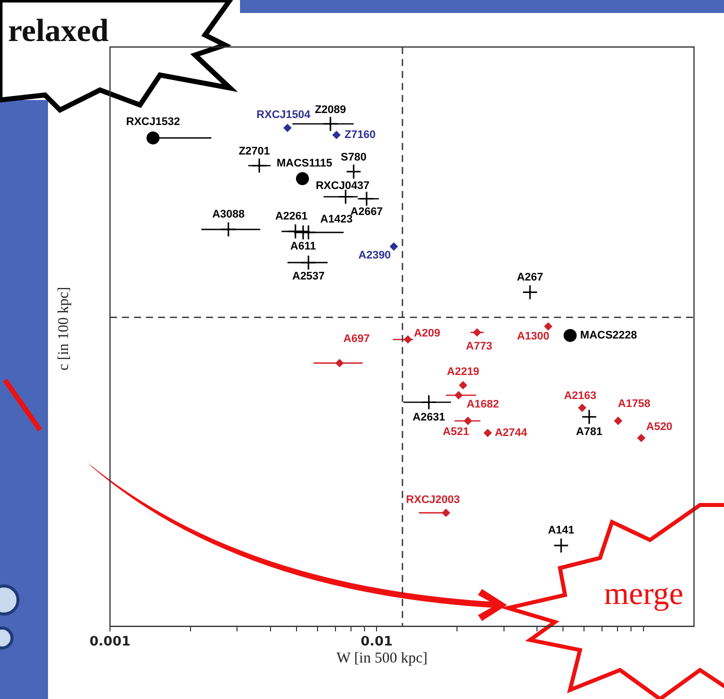  Describe the element at coordinates (561, 530) in the screenshot. I see `annotation: A141` at that location.